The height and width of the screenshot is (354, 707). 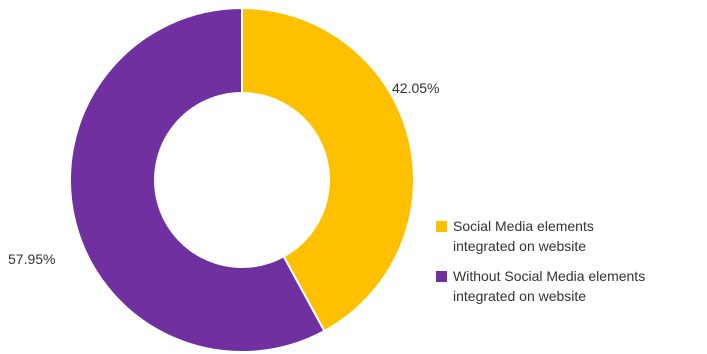 I want to click on legend-swatch-without-social-media, so click(x=441, y=276).